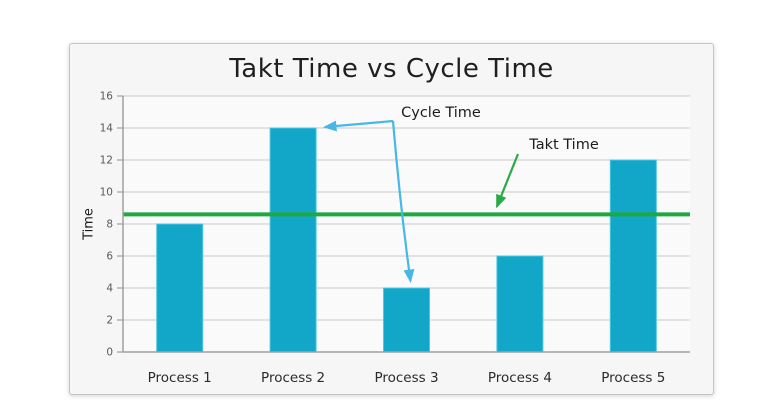  Describe the element at coordinates (441, 113) in the screenshot. I see `cycle-time-annotation-label: Cycle Time` at that location.